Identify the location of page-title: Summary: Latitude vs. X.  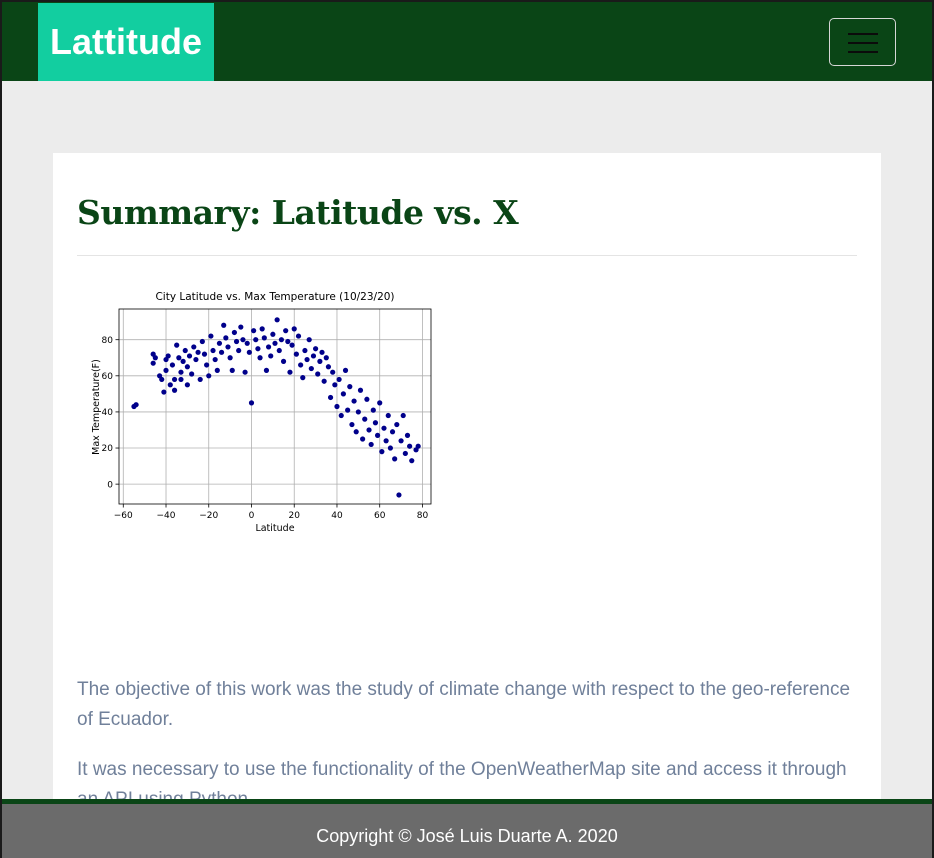
(298, 212).